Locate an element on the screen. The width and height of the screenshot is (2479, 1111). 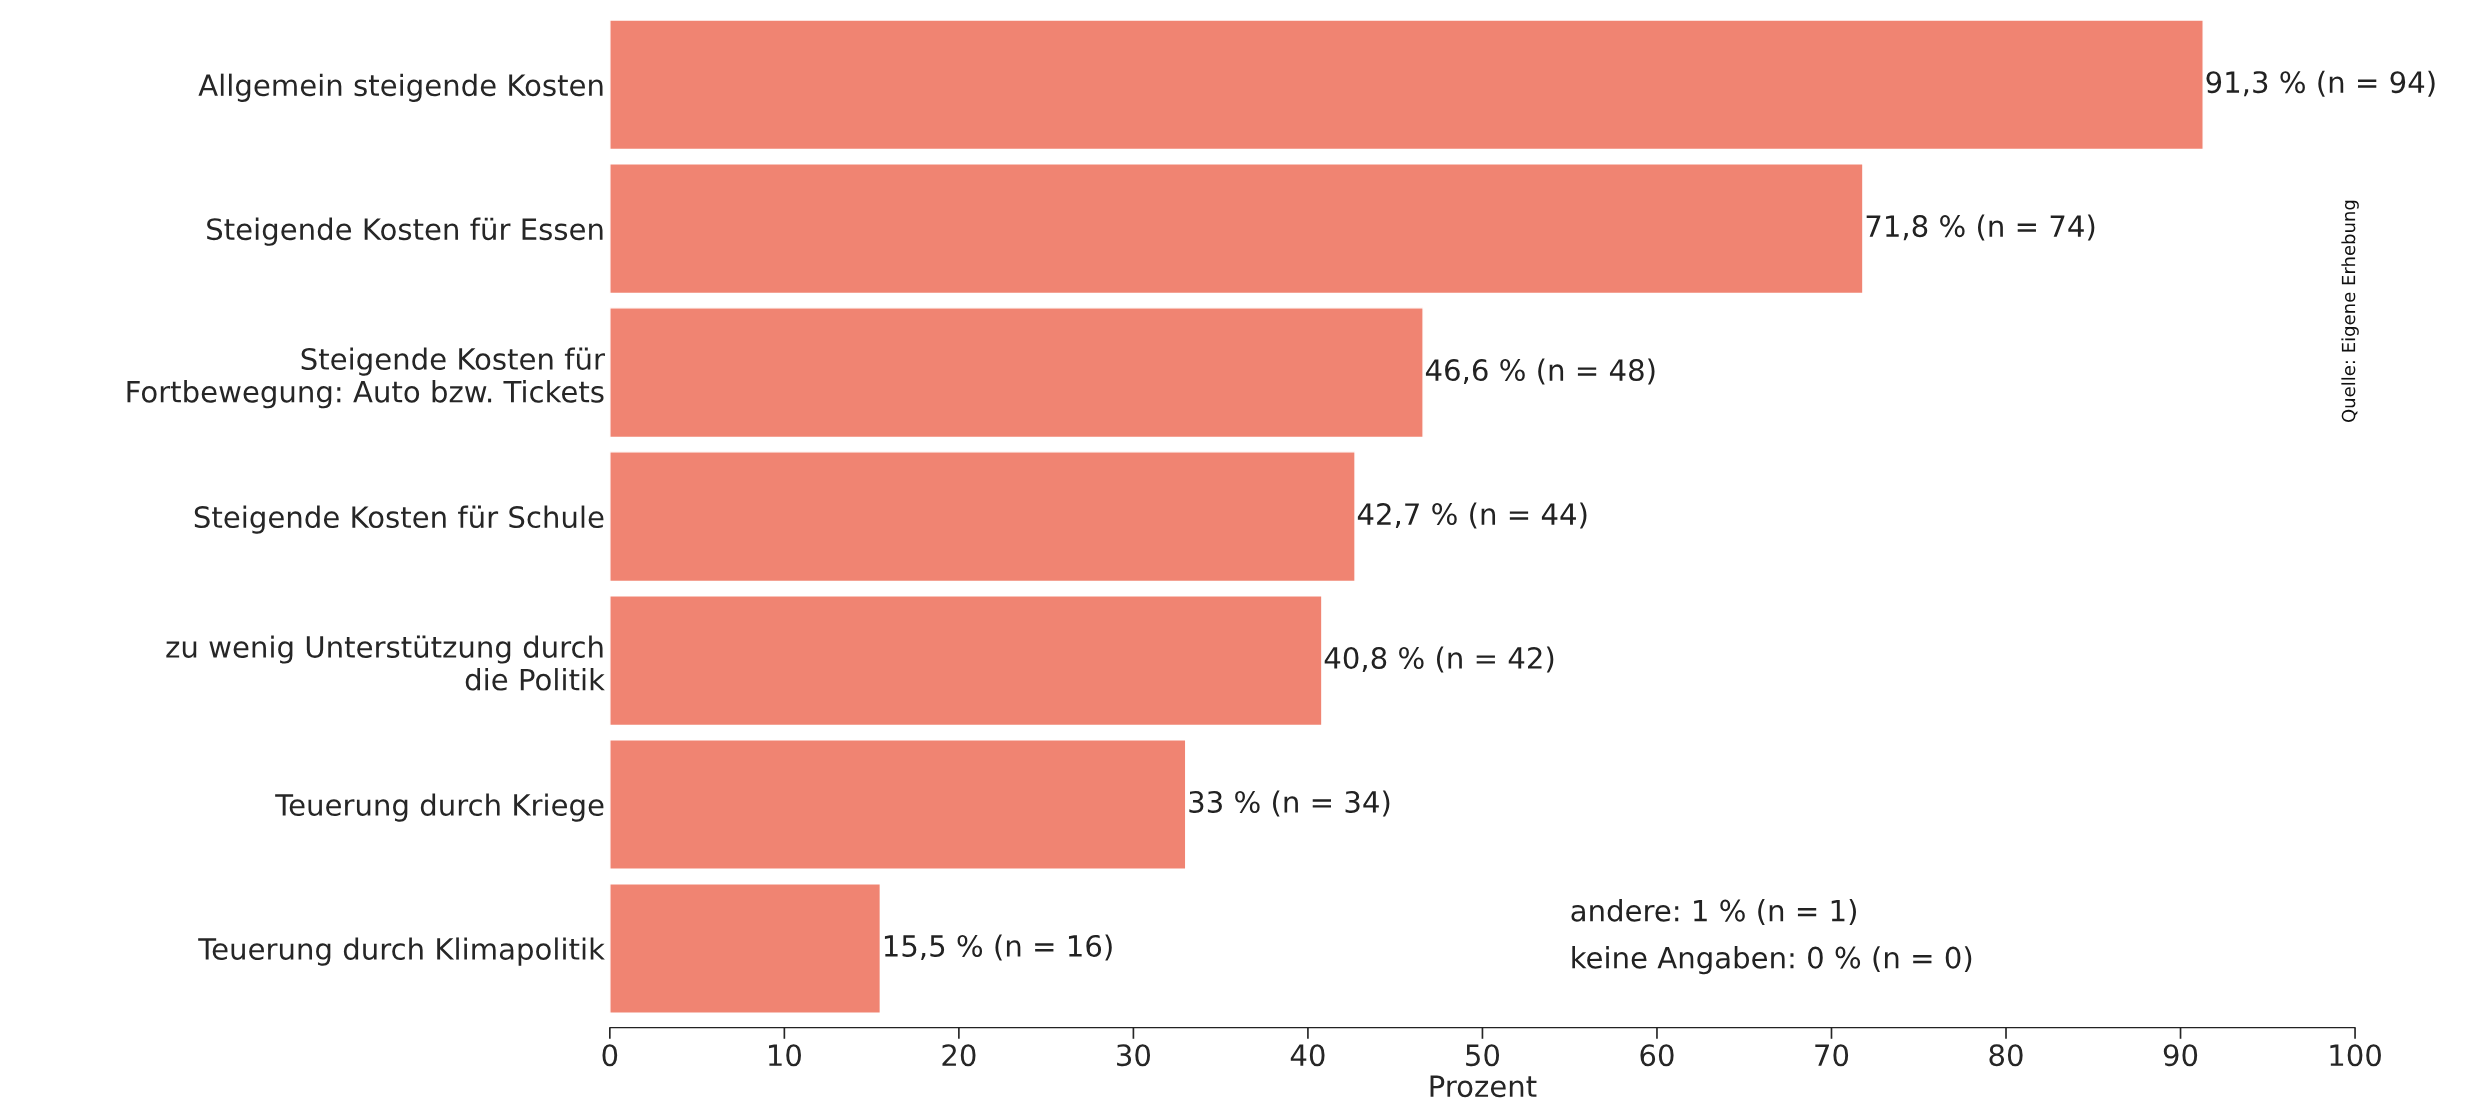
data-label: 33 % (n = 34) is located at coordinates (1289, 803).